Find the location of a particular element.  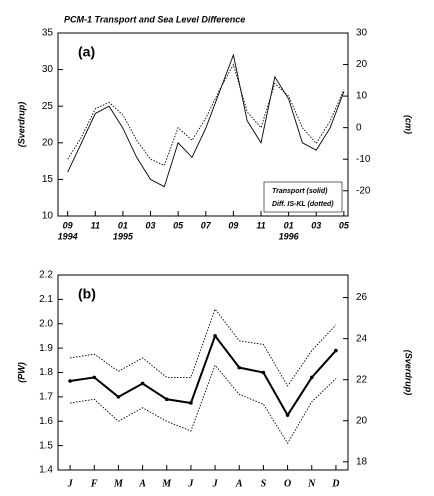

y-tick-label: 30 is located at coordinates (48, 69).